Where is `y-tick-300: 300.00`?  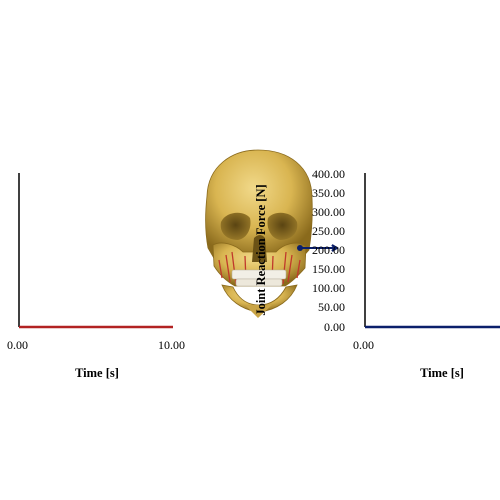
y-tick-300: 300.00 is located at coordinates (328, 212).